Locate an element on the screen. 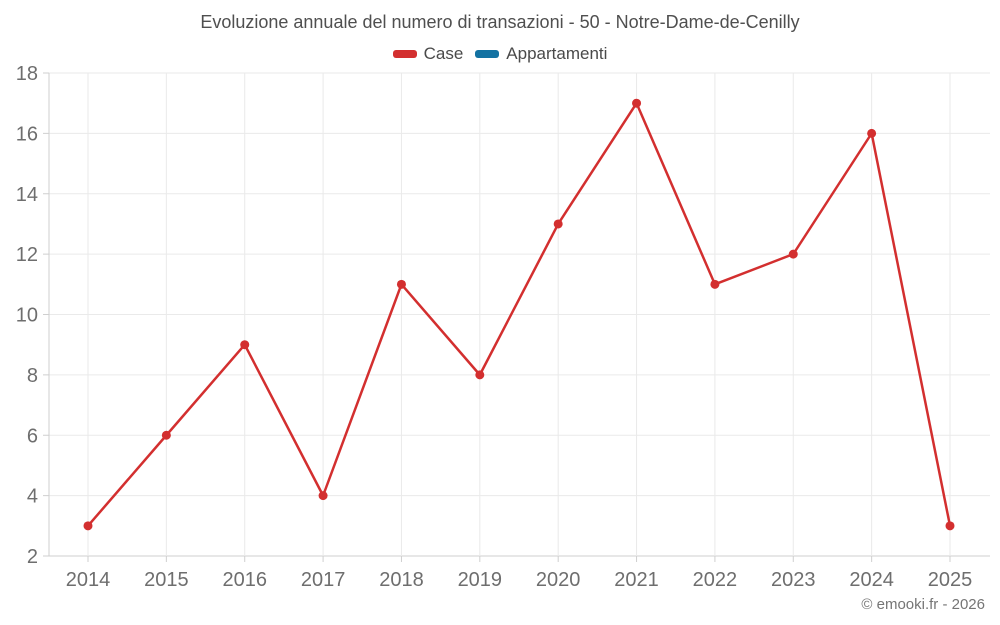  legend: Case Appartamenti is located at coordinates (500, 54).